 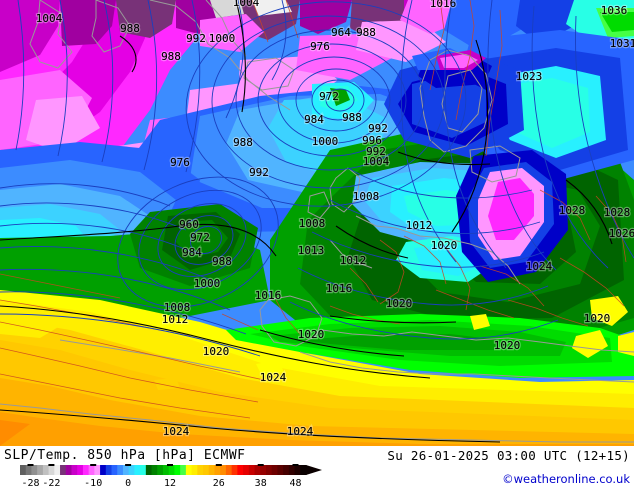 What do you see at coordinates (93, 483) in the screenshot?
I see `color-scale-tick-label: -10` at bounding box center [93, 483].